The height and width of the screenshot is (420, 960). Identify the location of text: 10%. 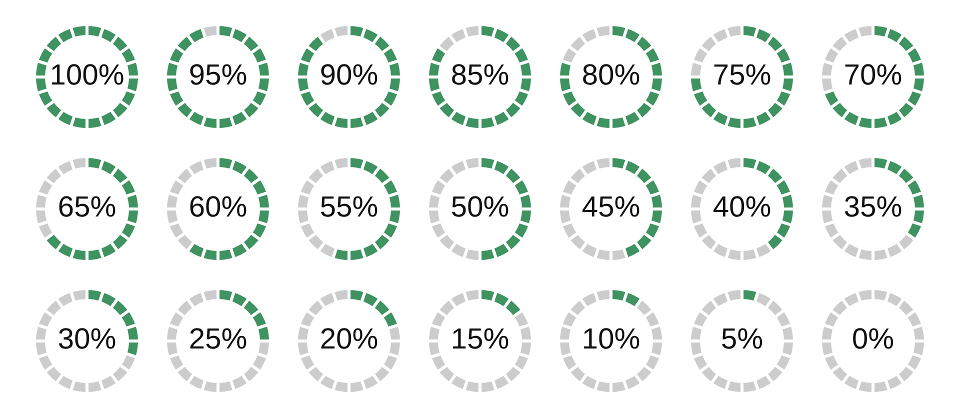
(612, 338).